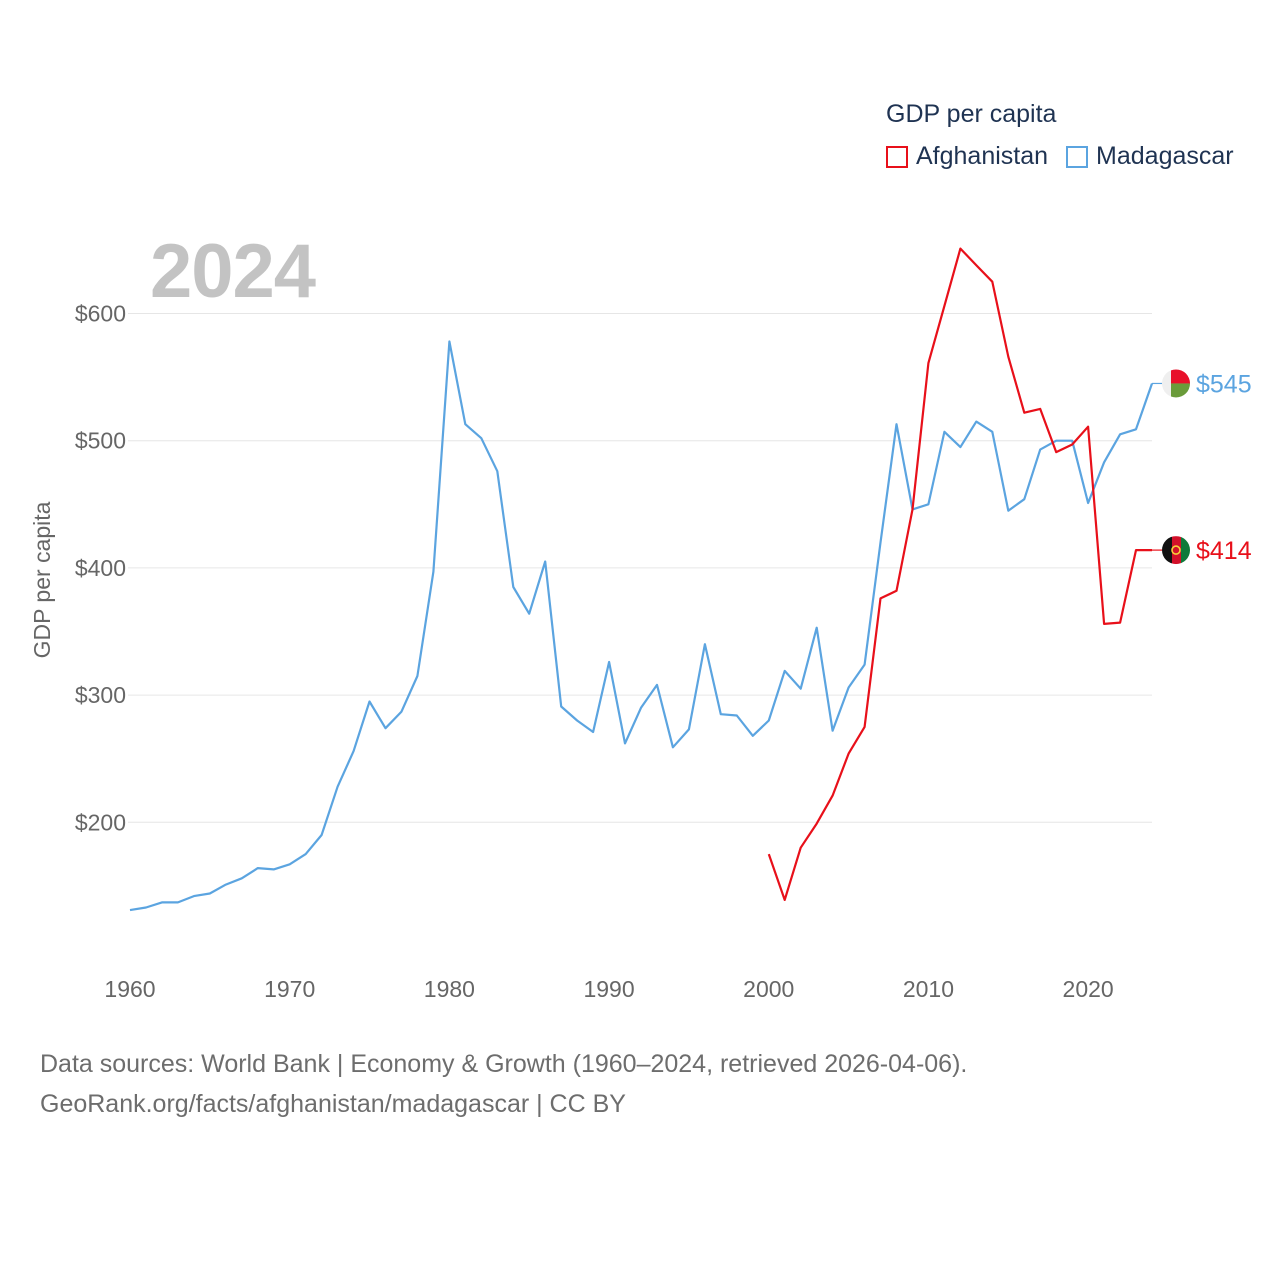 This screenshot has height=1280, width=1280. What do you see at coordinates (1176, 383) in the screenshot?
I see `madagascar-flag-icon` at bounding box center [1176, 383].